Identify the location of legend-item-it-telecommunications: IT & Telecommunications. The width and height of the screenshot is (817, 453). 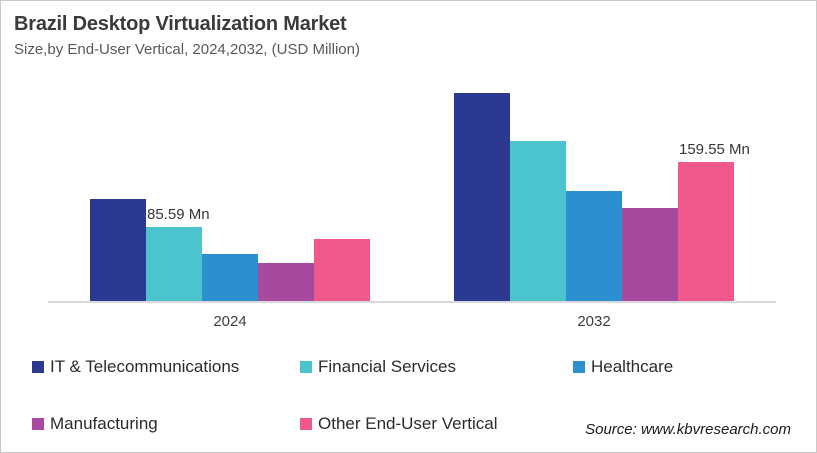
(135, 367).